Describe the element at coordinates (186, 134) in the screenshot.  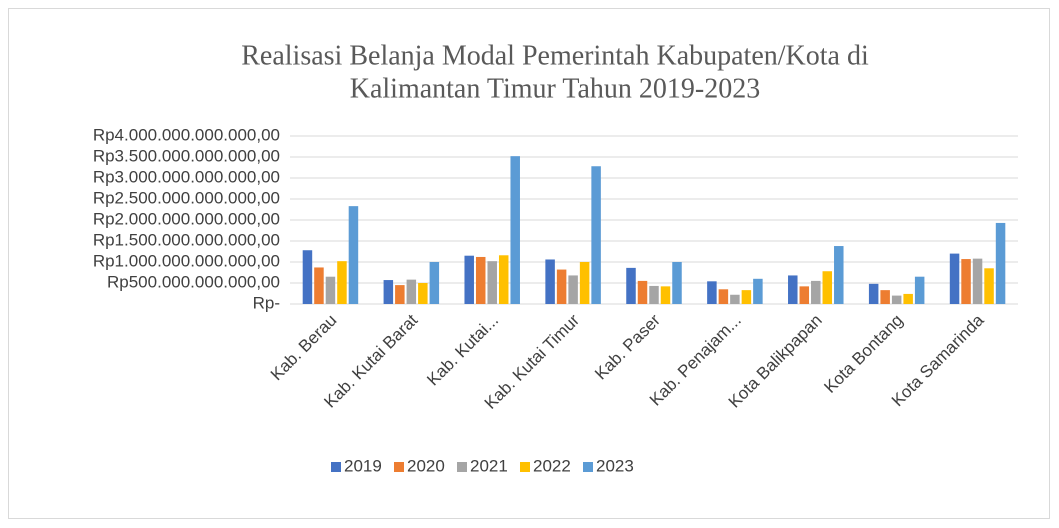
I see `y-tick-label: Rp4.000.000.000.000,00` at that location.